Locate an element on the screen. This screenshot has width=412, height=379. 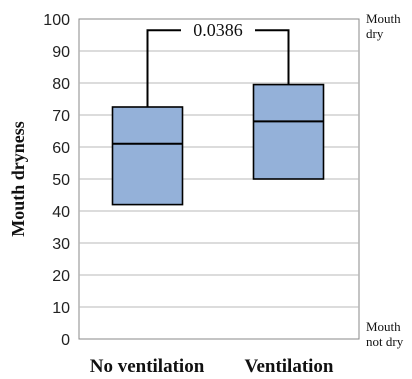
right-label-top-line2: dry is located at coordinates (375, 33).